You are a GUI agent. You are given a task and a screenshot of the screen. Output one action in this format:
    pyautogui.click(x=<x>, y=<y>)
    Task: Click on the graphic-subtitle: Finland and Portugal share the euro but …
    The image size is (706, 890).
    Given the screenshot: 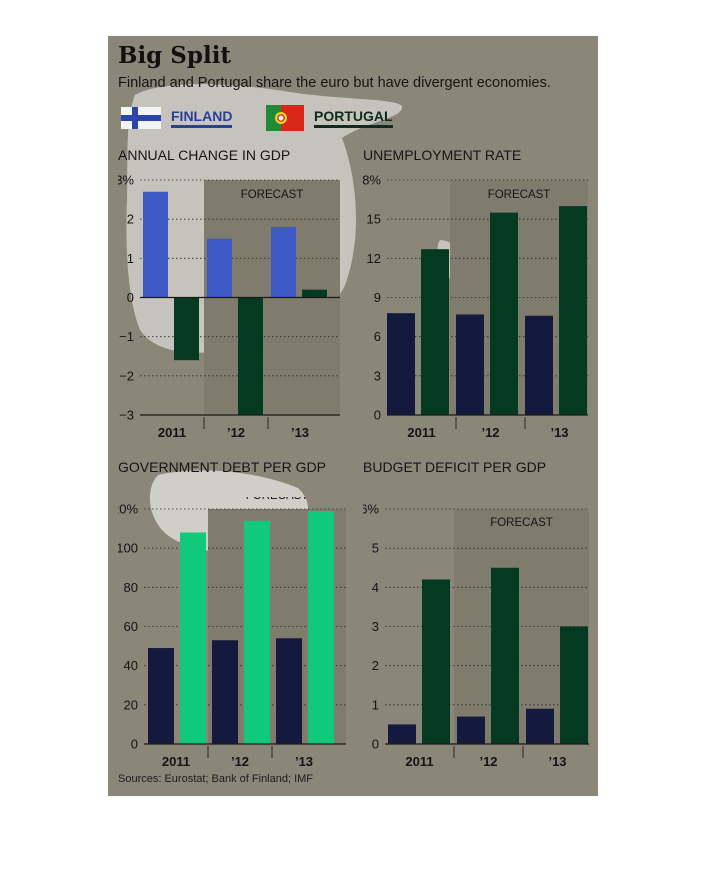 What is the action you would take?
    pyautogui.click(x=334, y=83)
    